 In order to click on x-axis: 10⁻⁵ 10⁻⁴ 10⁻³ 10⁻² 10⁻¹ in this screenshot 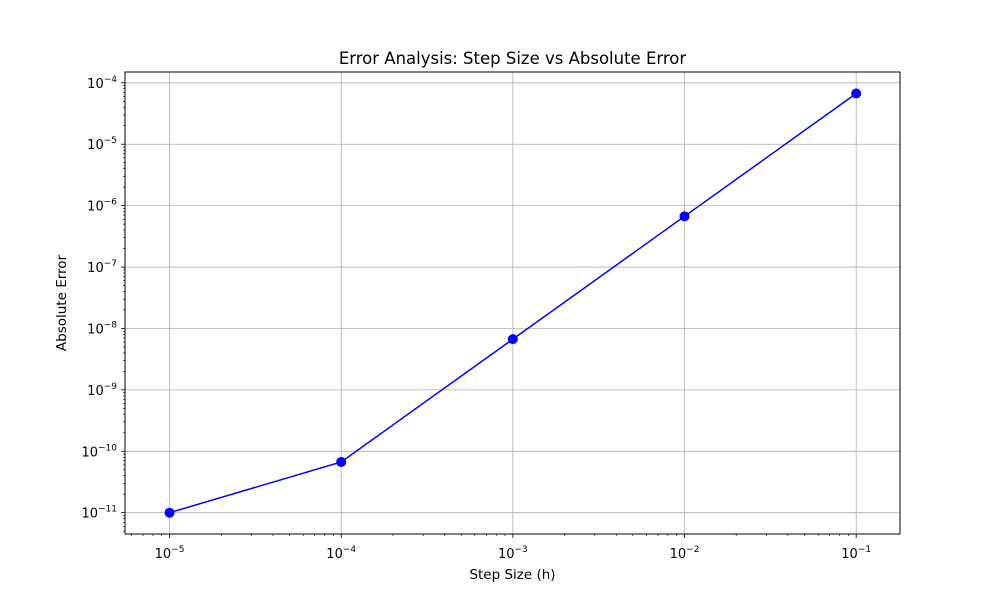, I will do `click(501, 548)`.